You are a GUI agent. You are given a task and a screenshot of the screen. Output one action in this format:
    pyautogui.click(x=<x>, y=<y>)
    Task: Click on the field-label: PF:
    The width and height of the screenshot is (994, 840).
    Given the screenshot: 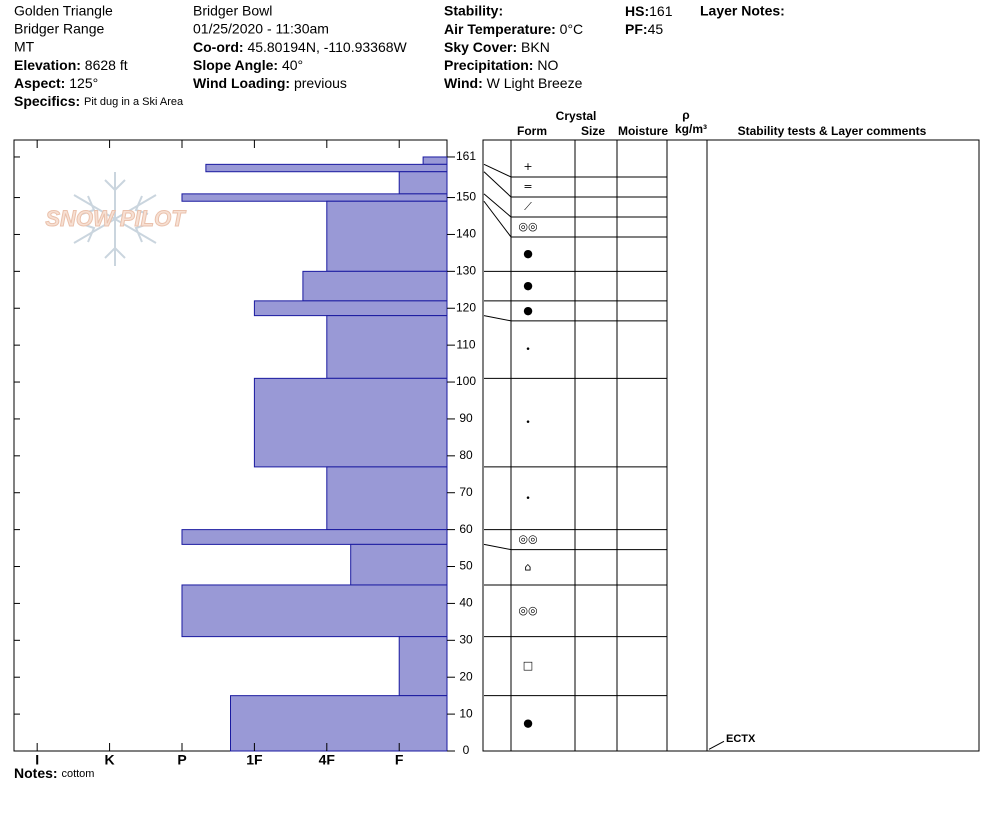 What is the action you would take?
    pyautogui.click(x=636, y=29)
    